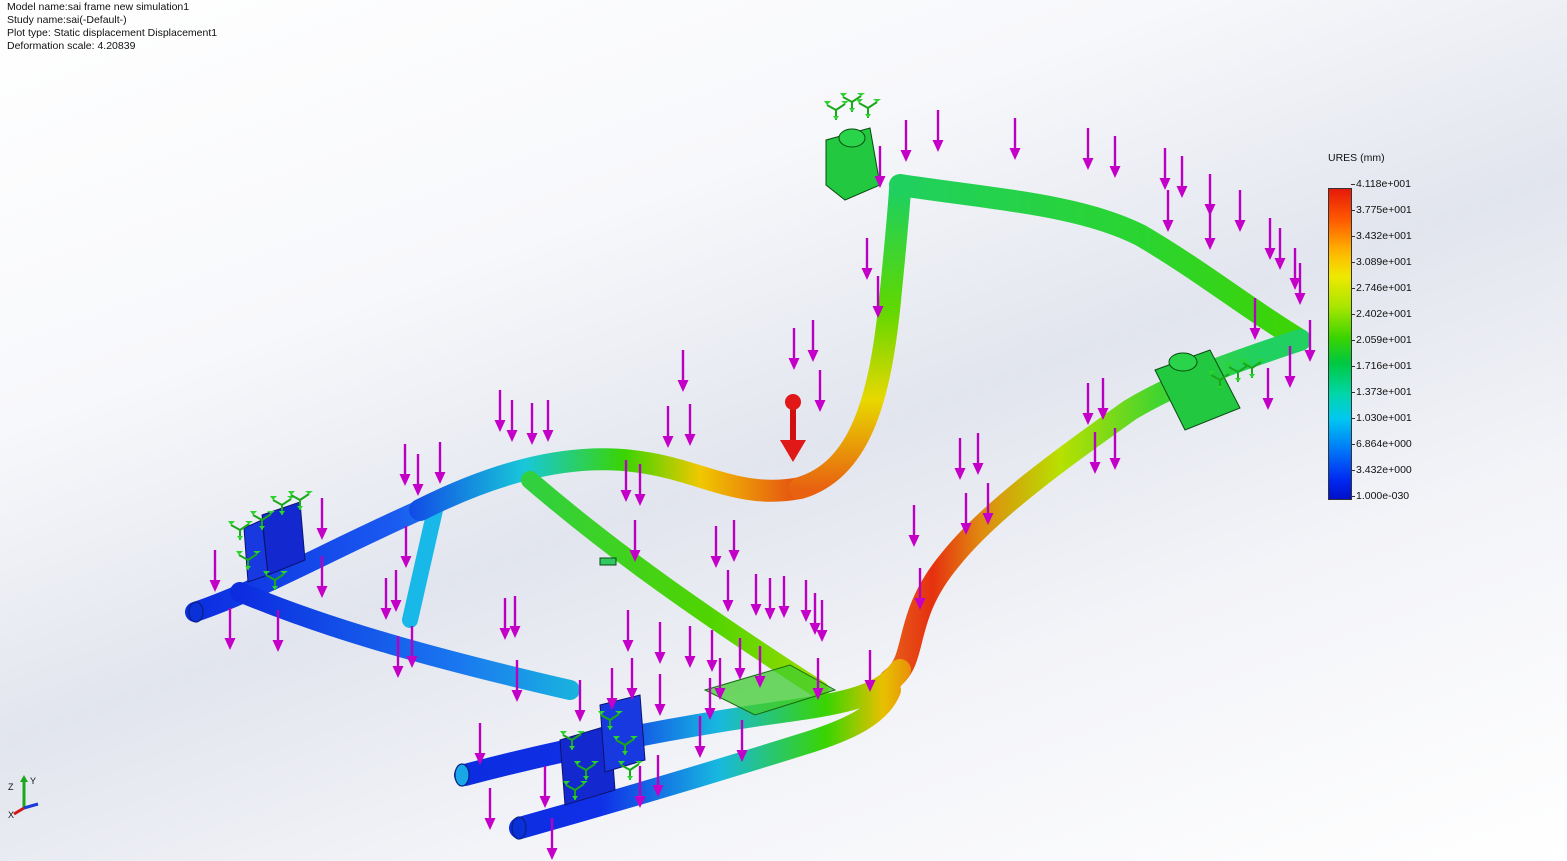  What do you see at coordinates (1197, 390) in the screenshot?
I see `right-bracket` at bounding box center [1197, 390].